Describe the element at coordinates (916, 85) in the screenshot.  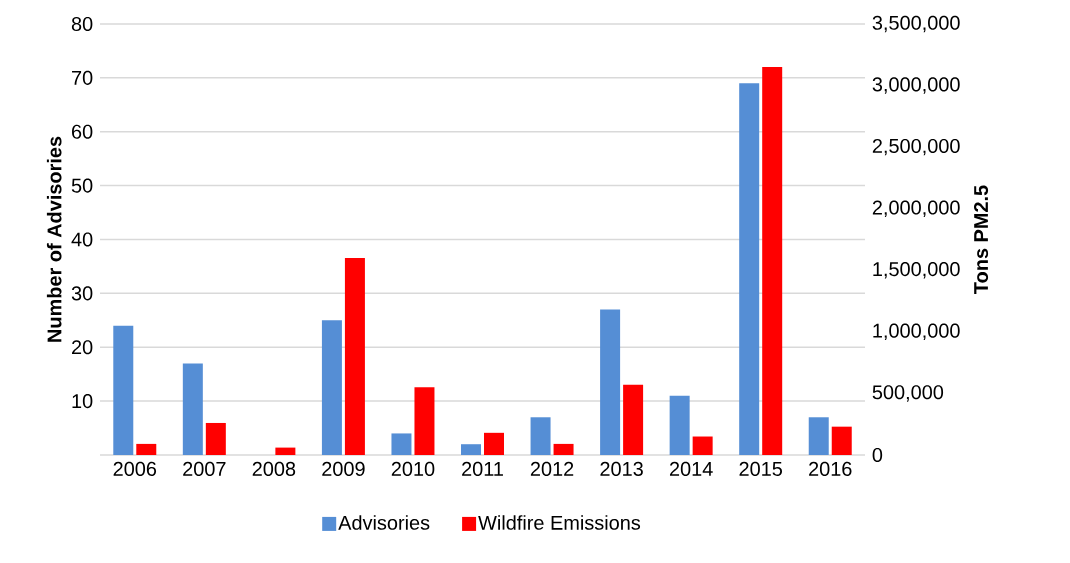
I see `y2-tick-label: 3,000,000` at that location.